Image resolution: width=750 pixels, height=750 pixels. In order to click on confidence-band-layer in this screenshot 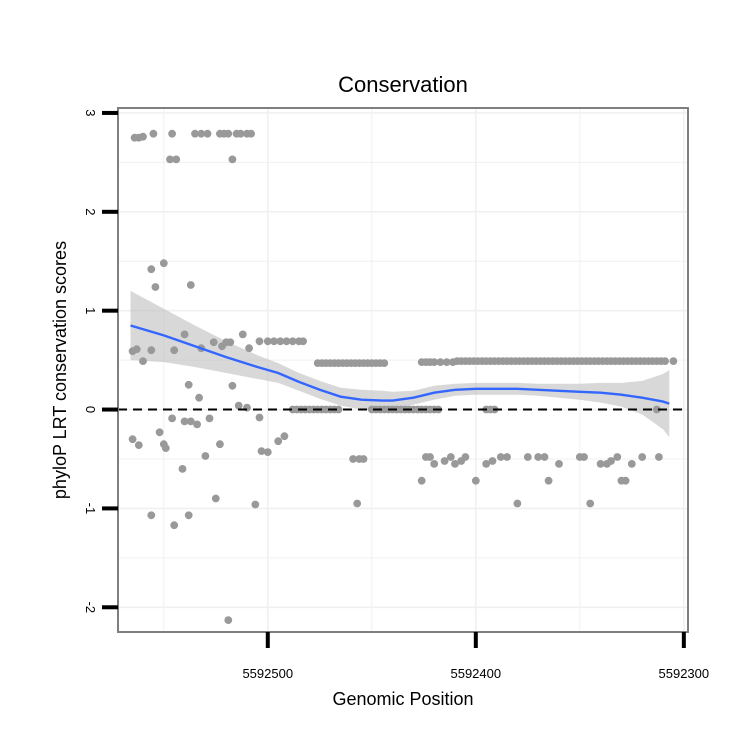, I will do `click(400, 364)`.